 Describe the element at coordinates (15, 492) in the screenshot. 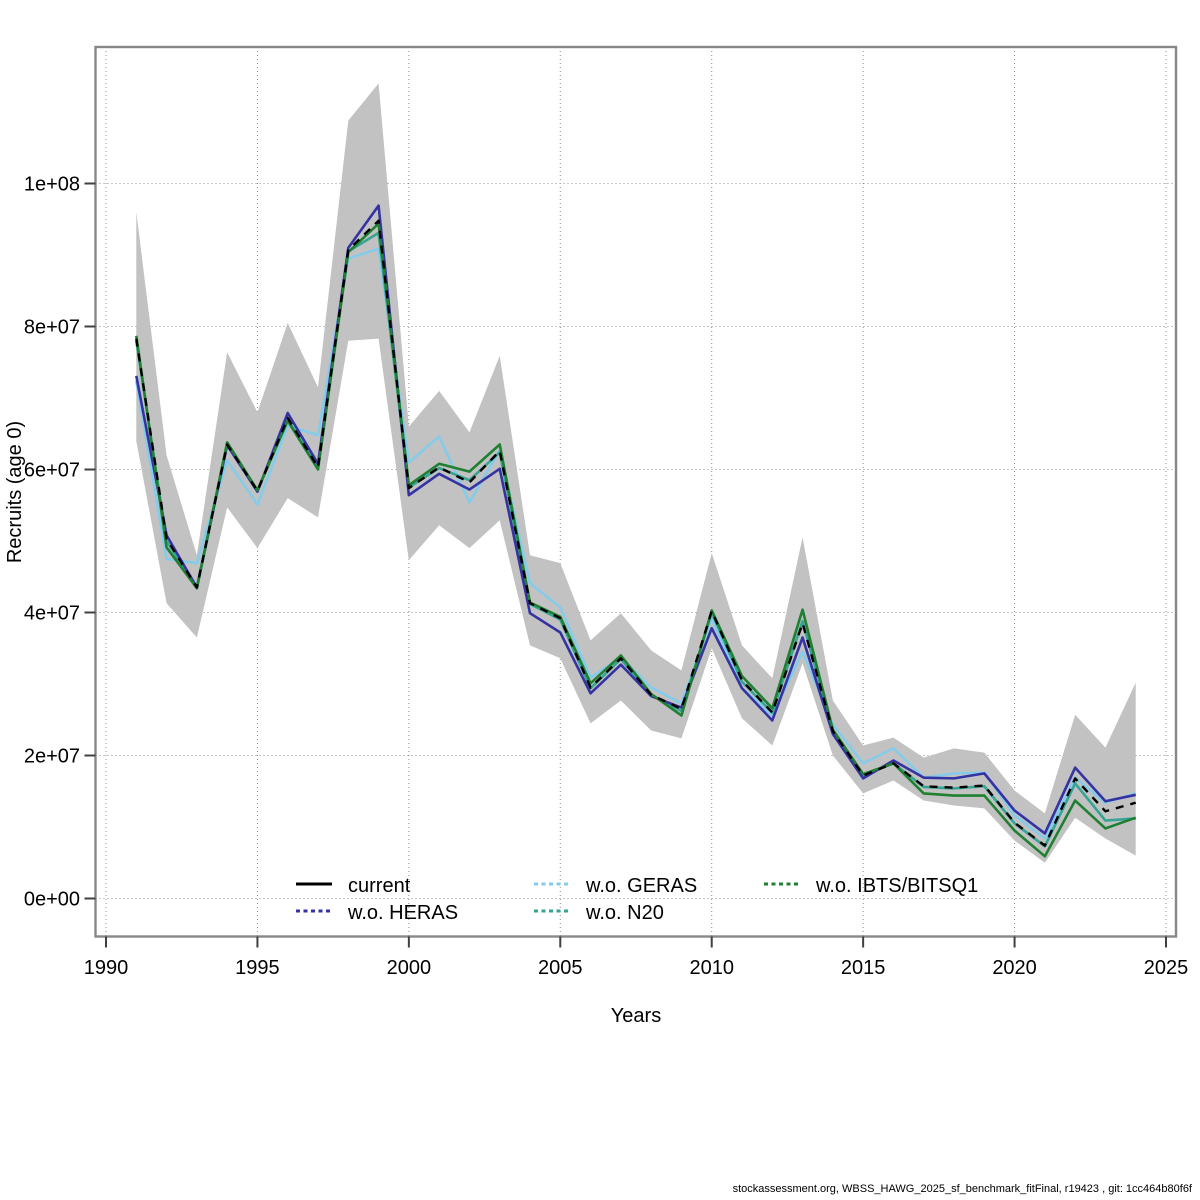

I see `y-axis-title: Recruits (age 0)` at that location.